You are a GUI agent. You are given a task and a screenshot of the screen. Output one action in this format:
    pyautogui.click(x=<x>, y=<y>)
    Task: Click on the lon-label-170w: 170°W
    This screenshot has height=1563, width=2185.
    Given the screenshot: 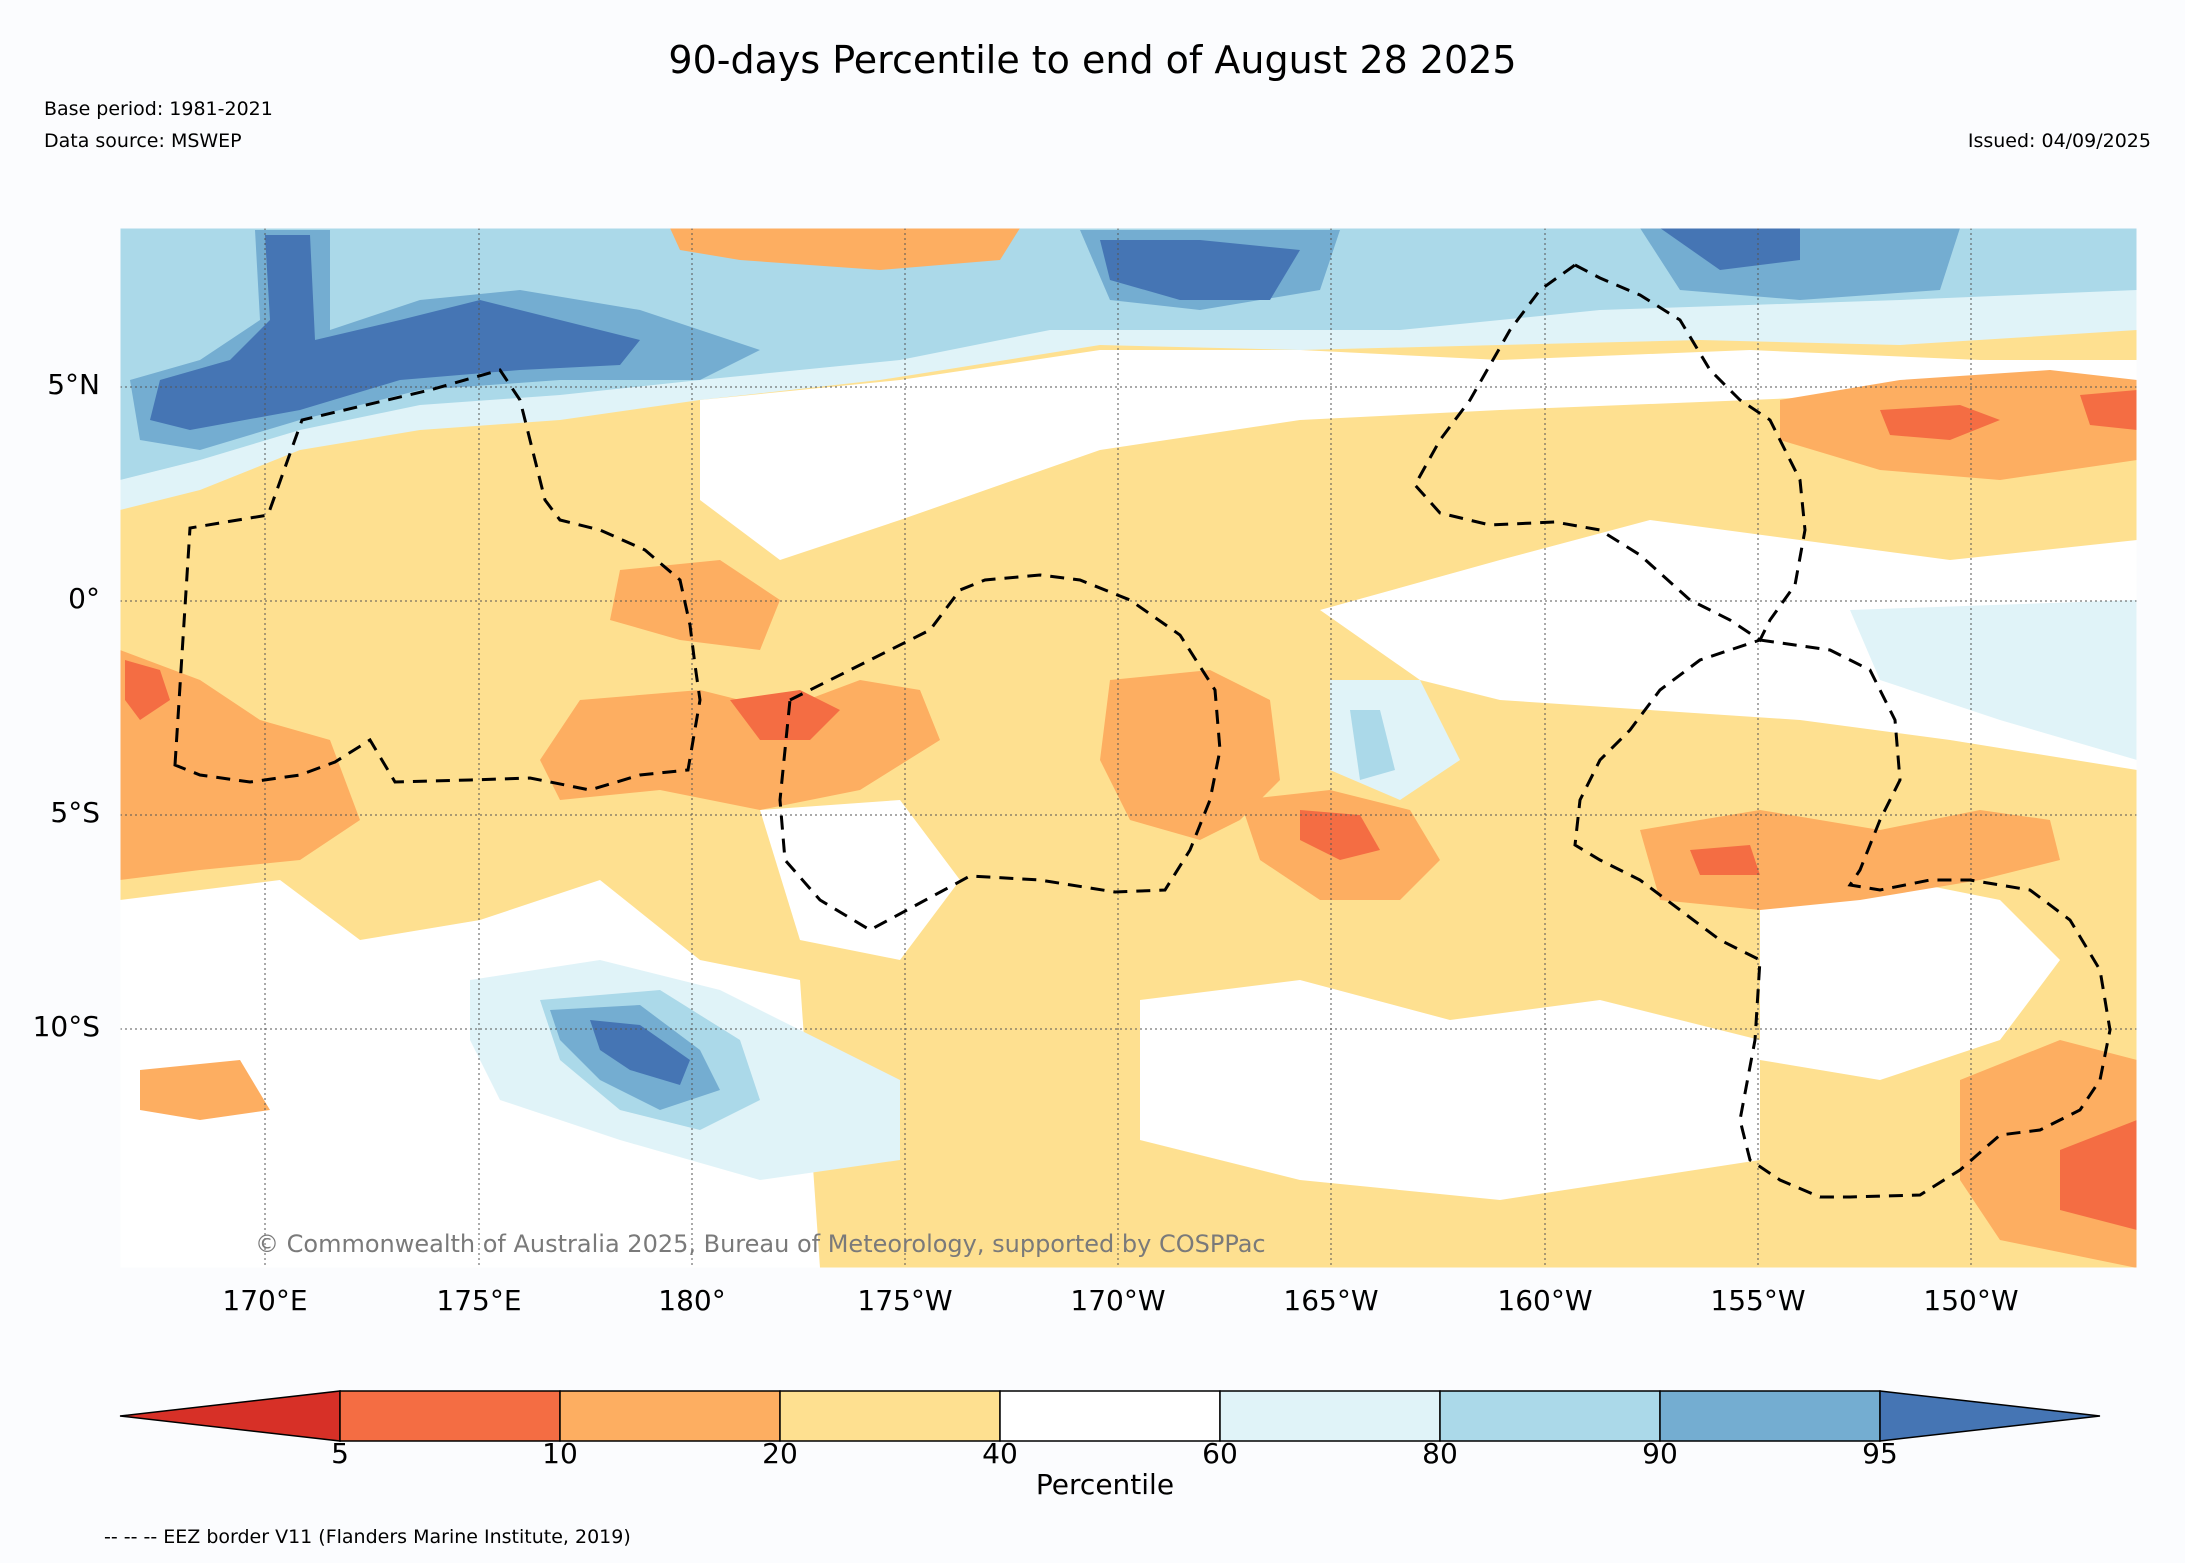 What is the action you would take?
    pyautogui.click(x=1118, y=1300)
    